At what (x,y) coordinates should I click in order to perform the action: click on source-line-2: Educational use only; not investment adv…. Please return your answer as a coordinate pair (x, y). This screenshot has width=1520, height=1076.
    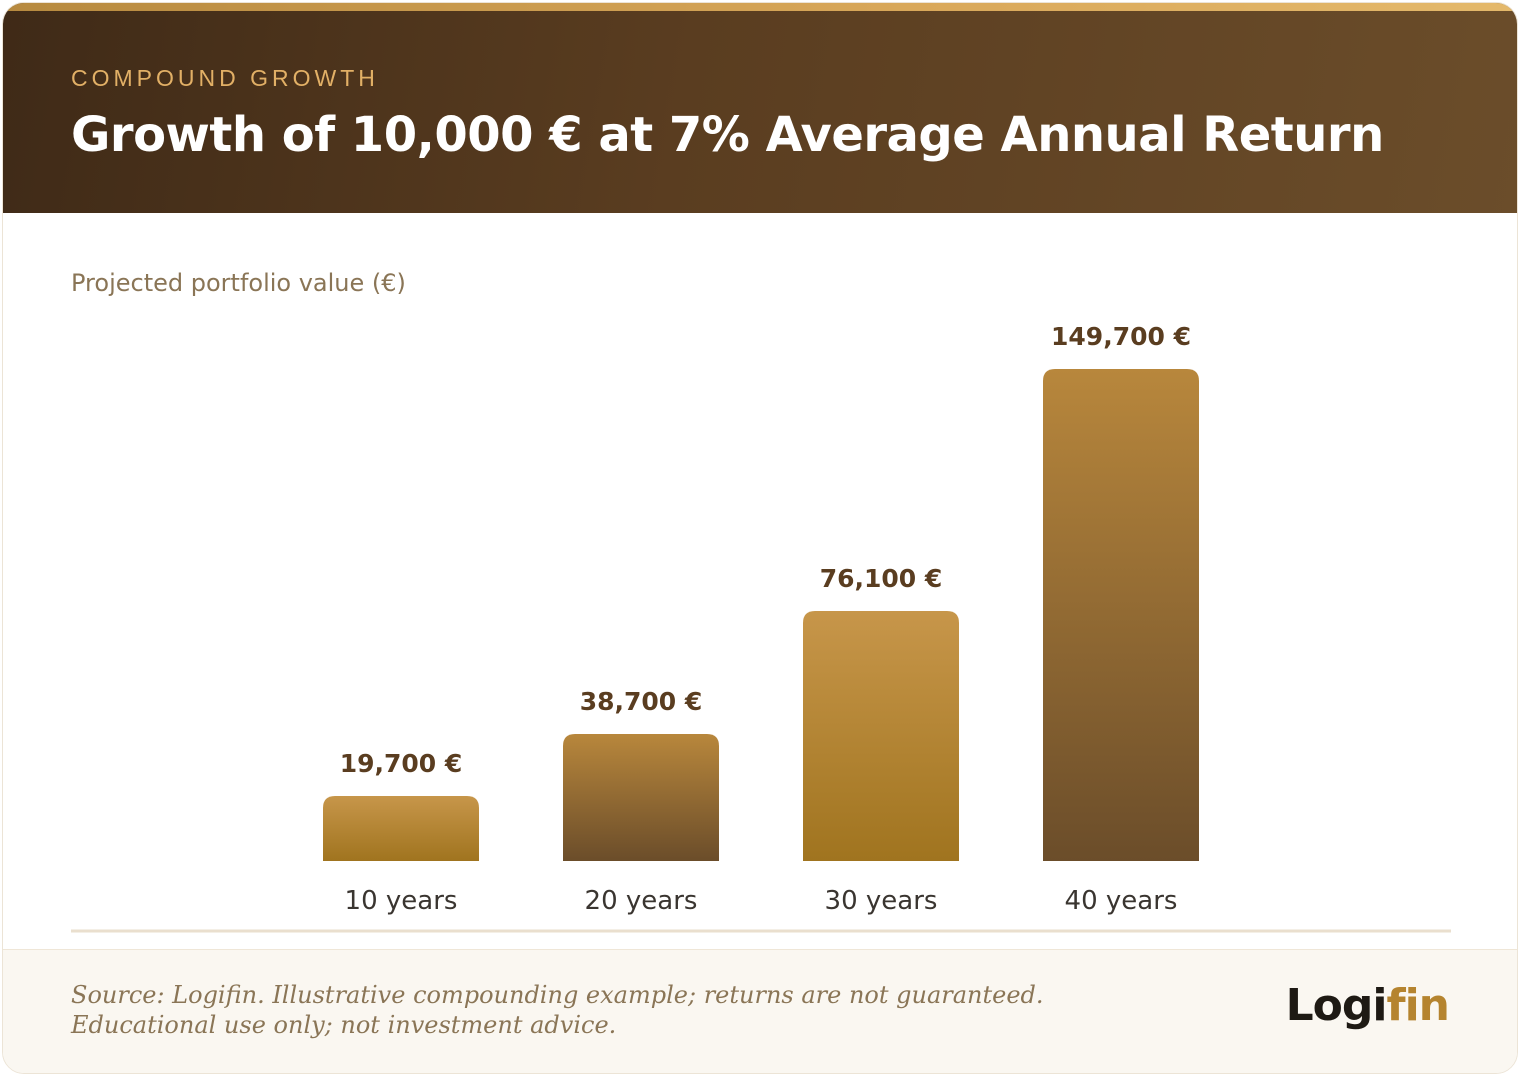
    Looking at the image, I should click on (344, 1025).